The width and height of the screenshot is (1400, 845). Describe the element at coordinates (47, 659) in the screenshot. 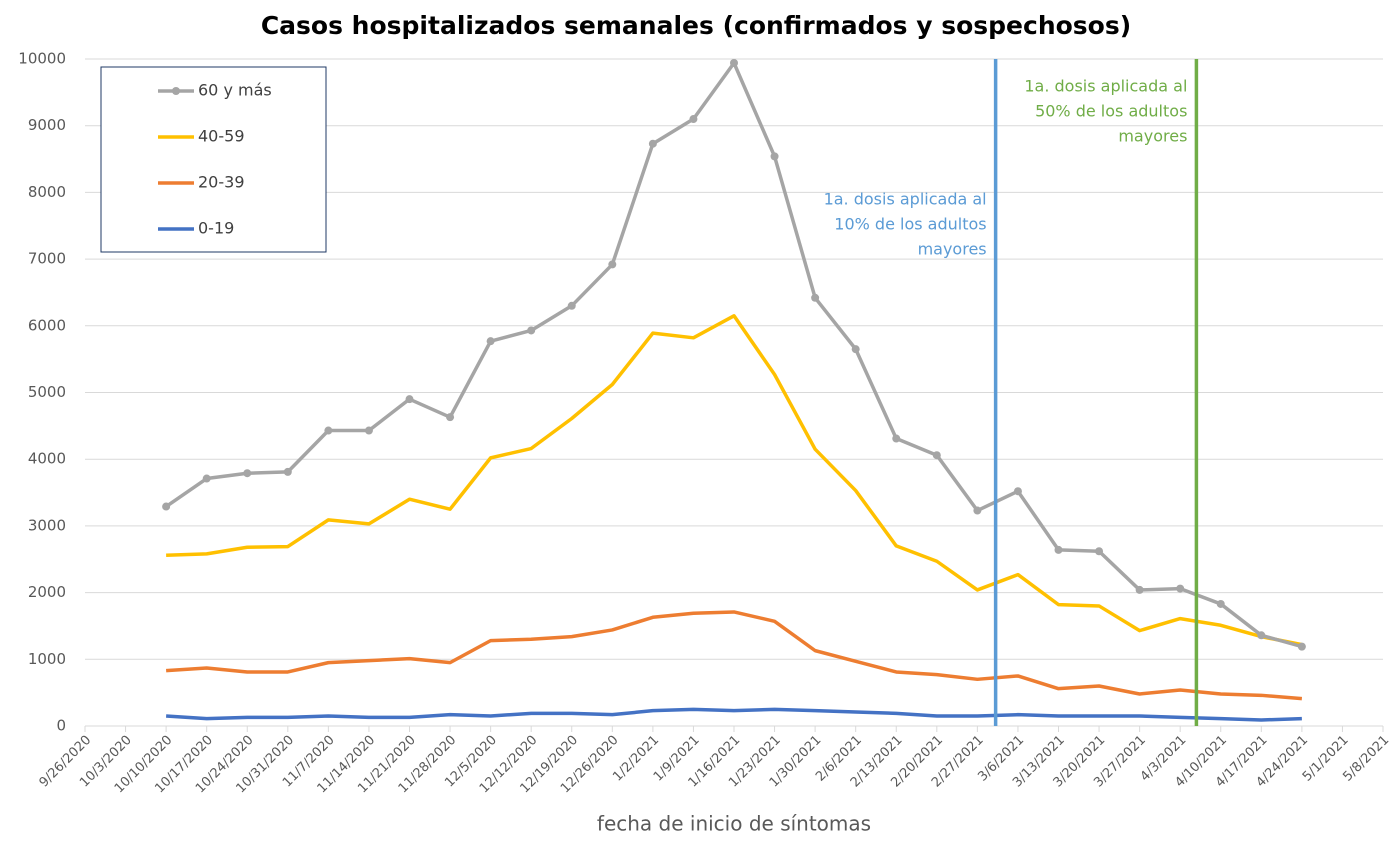

I see `y-tick-label: 1000` at that location.